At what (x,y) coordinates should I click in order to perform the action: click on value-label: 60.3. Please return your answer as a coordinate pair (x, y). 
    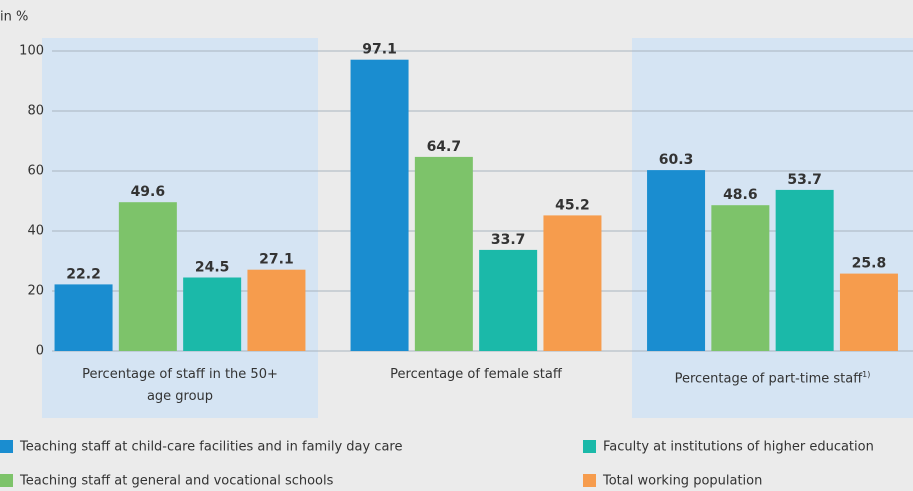
    Looking at the image, I should click on (676, 160).